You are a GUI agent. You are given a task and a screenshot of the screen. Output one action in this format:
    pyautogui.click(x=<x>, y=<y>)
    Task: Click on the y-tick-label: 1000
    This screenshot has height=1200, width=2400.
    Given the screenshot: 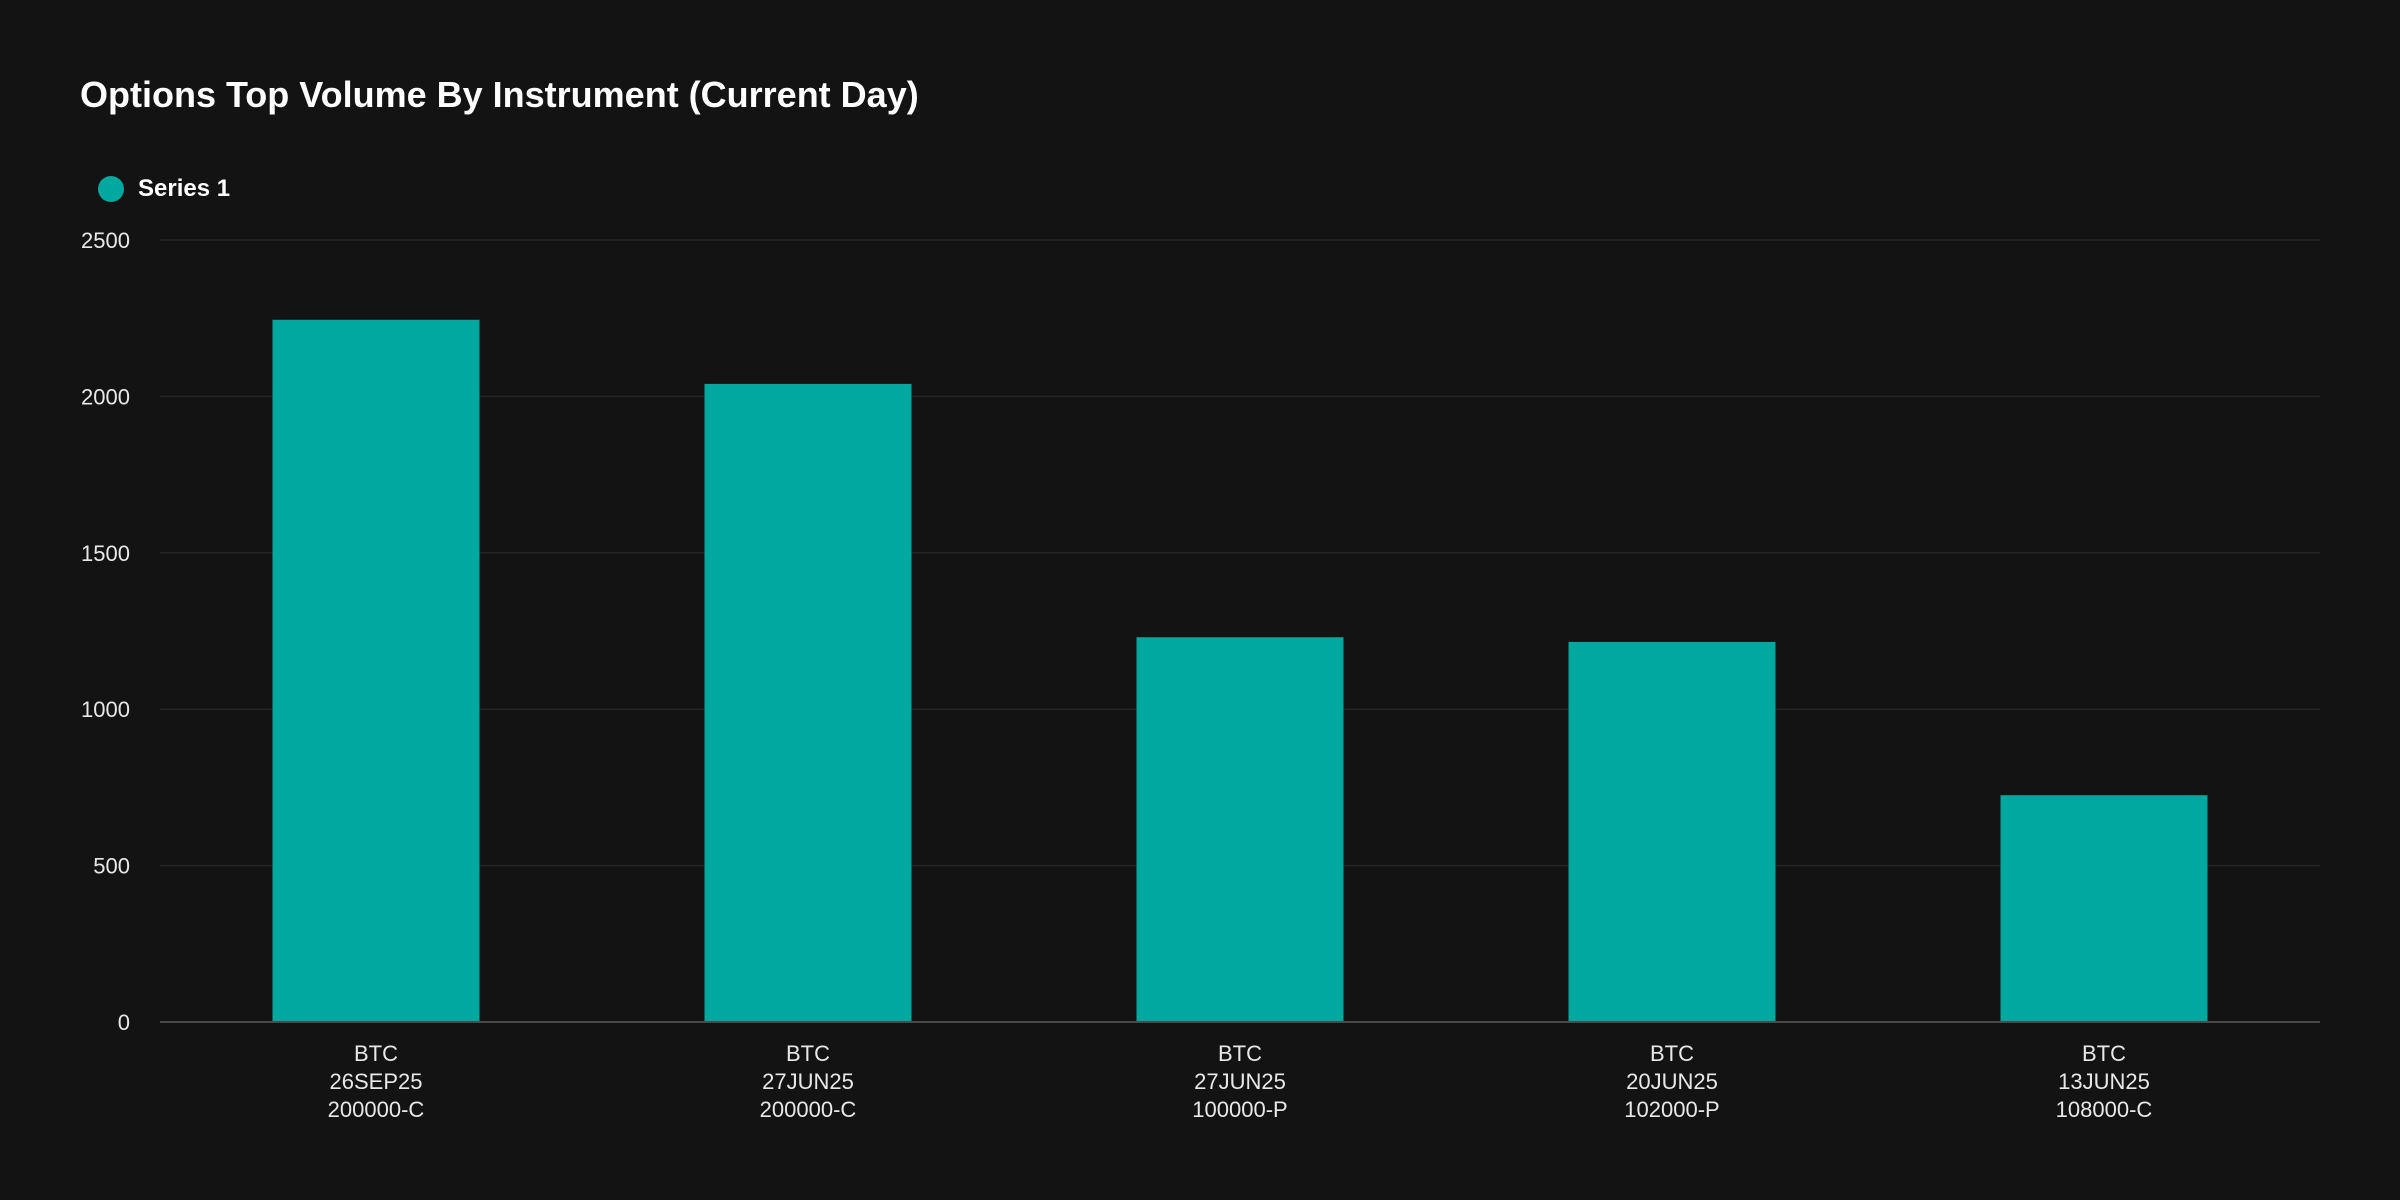 What is the action you would take?
    pyautogui.click(x=105, y=709)
    